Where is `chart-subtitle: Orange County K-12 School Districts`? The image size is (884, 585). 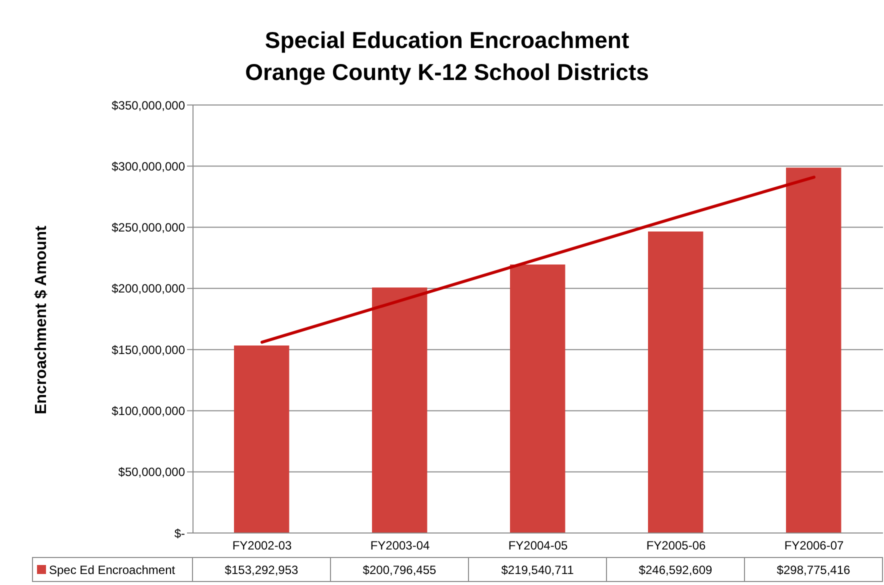 chart-subtitle: Orange County K-12 School Districts is located at coordinates (447, 72).